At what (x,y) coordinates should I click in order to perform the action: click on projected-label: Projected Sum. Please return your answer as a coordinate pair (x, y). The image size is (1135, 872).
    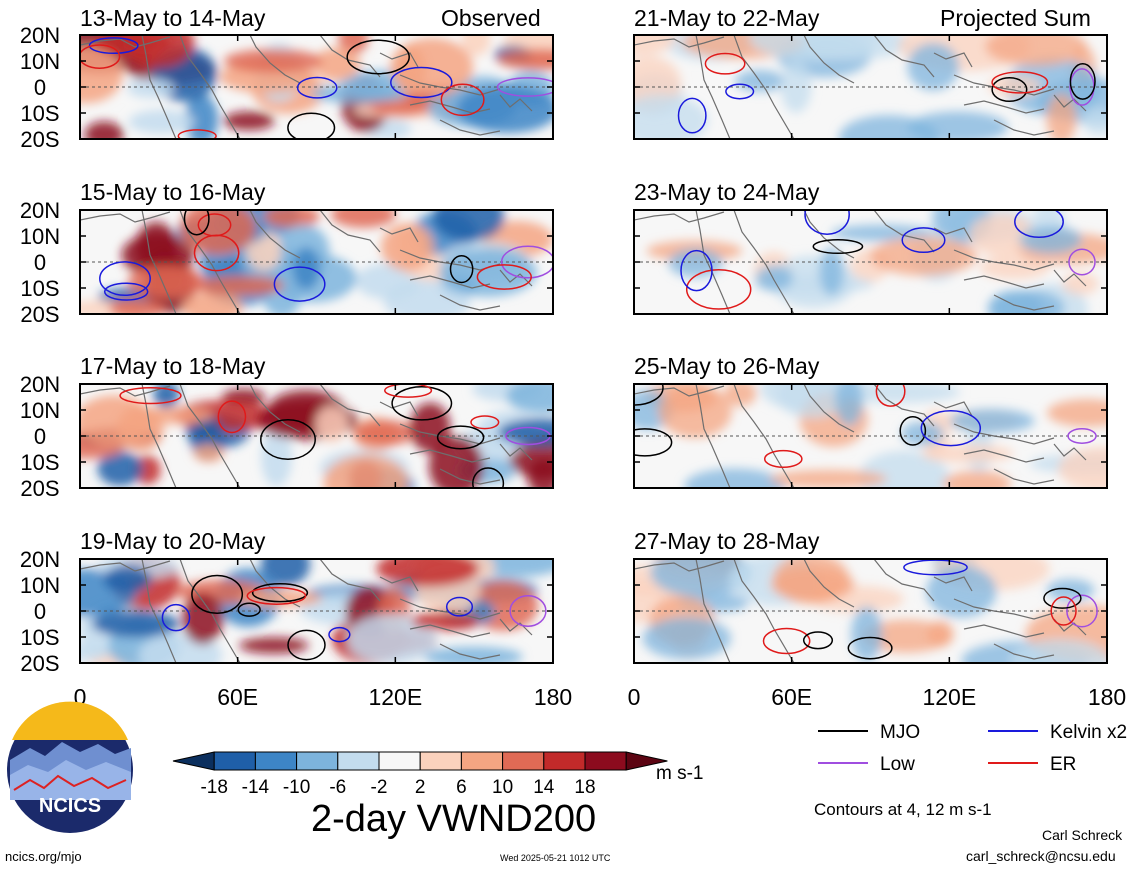
    Looking at the image, I should click on (1015, 18).